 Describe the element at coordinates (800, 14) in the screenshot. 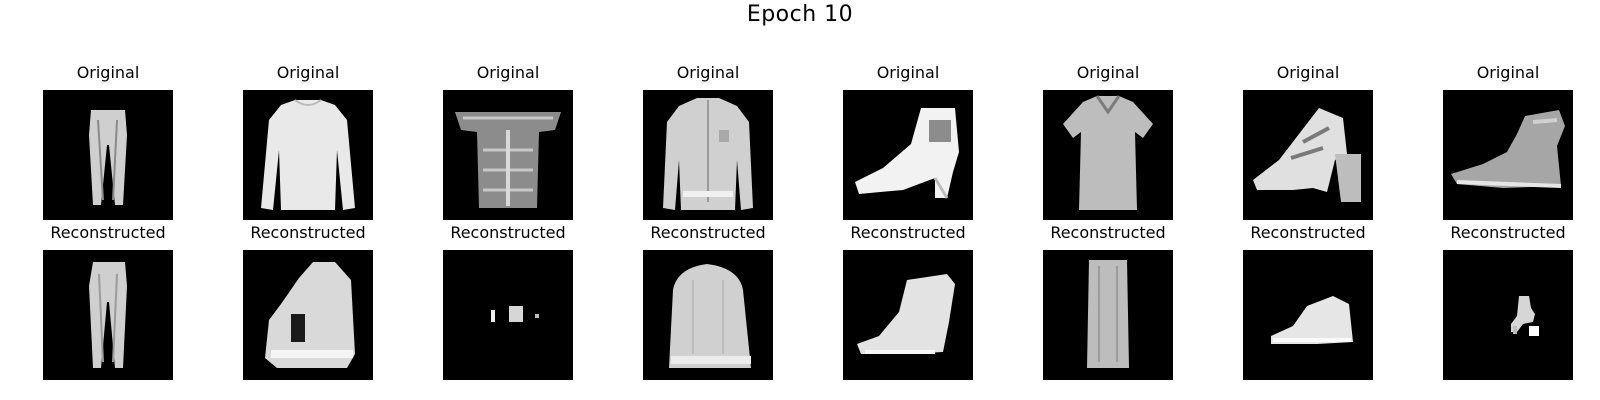

I see `figure-title: Epoch 10` at that location.